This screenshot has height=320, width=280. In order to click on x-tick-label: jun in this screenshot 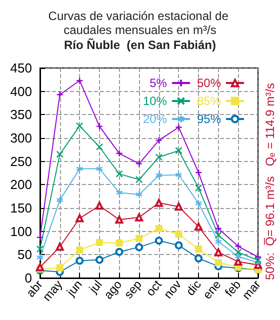, I will do `click(74, 289)`.